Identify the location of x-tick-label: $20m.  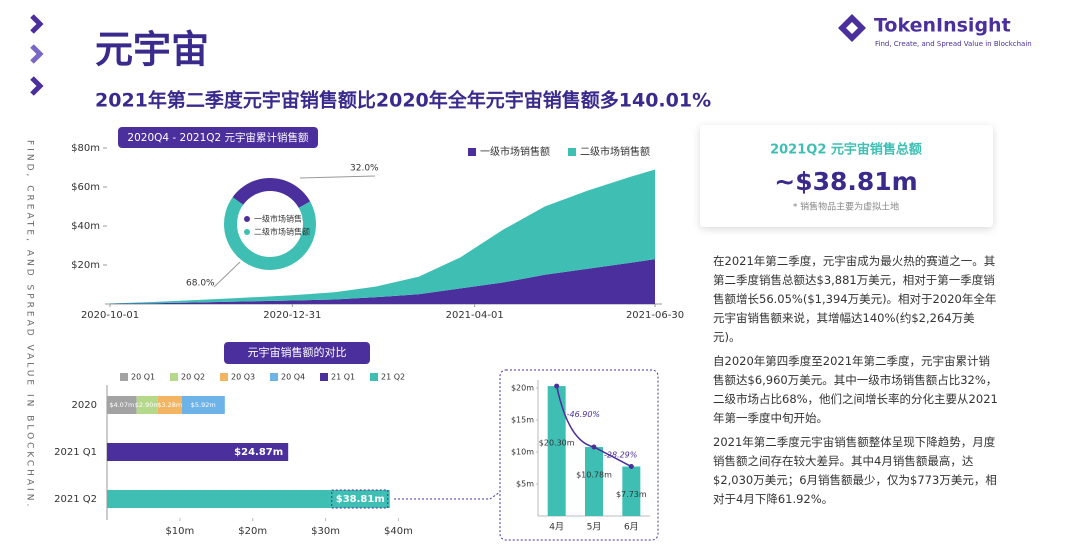
(252, 531).